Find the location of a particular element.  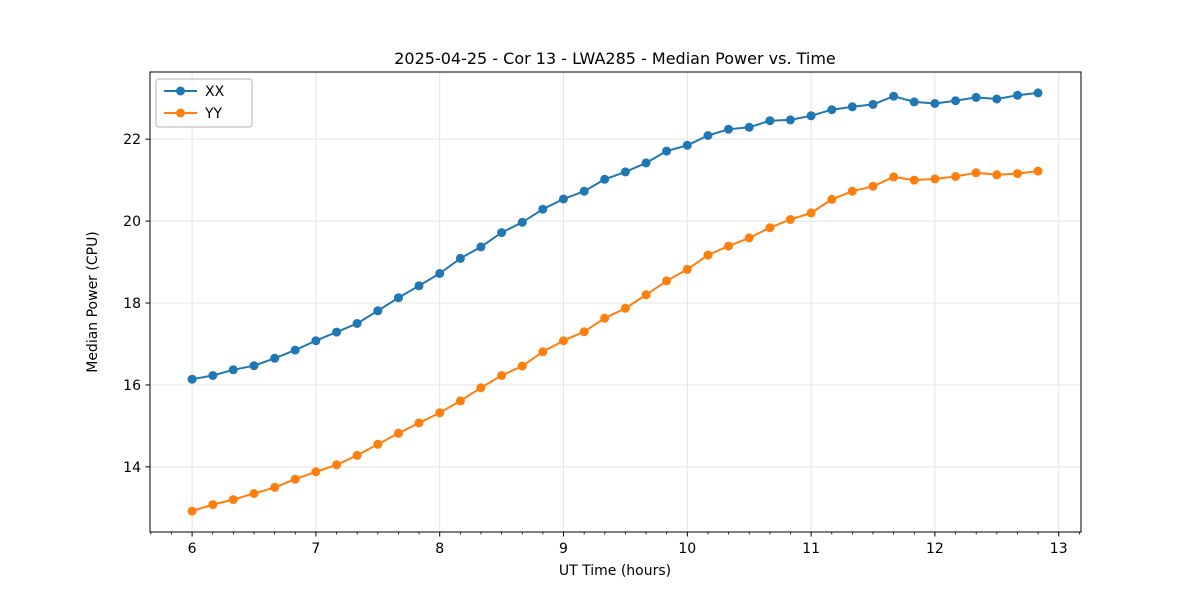

y-tick-label: 22 is located at coordinates (132, 140).